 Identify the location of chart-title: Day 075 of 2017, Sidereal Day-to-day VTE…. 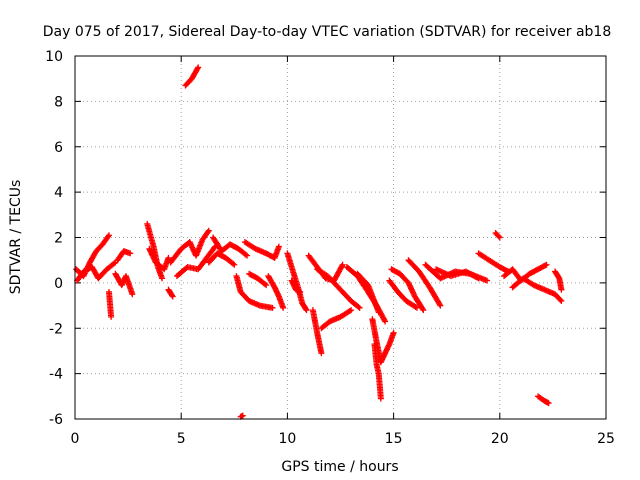
(327, 32).